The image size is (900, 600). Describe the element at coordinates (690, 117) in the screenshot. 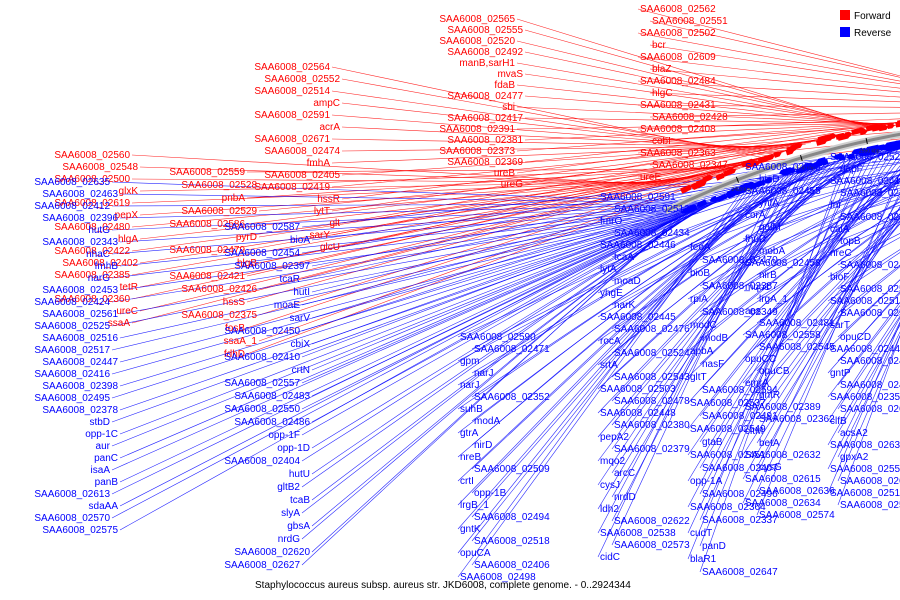

I see `forward-gene-label: SAA6008_02428` at that location.